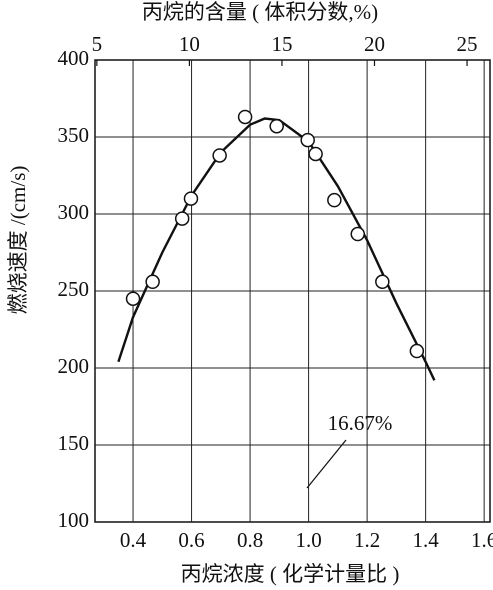 The image size is (493, 590). I want to click on y-tick-label: 350, so click(74, 135).